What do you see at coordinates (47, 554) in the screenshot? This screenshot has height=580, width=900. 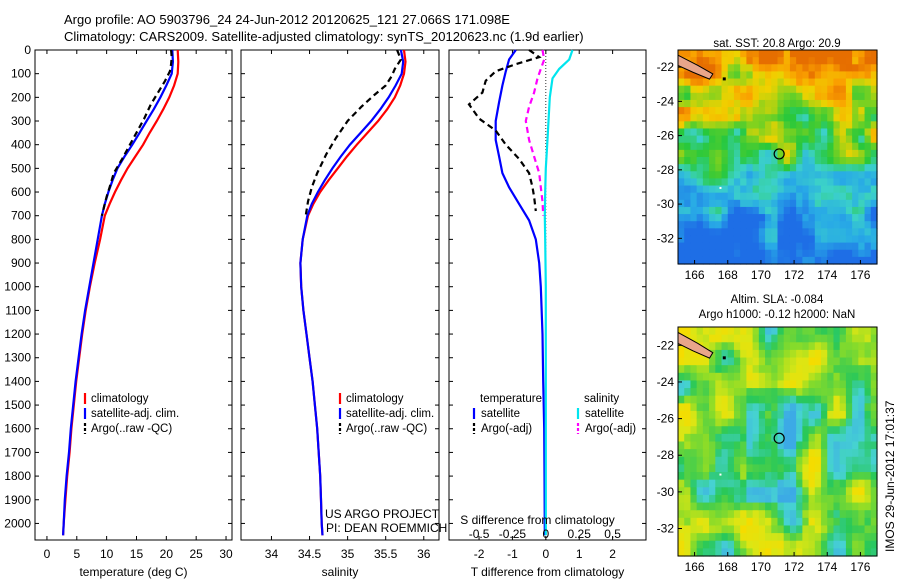 I see `x-tick-label: 0` at bounding box center [47, 554].